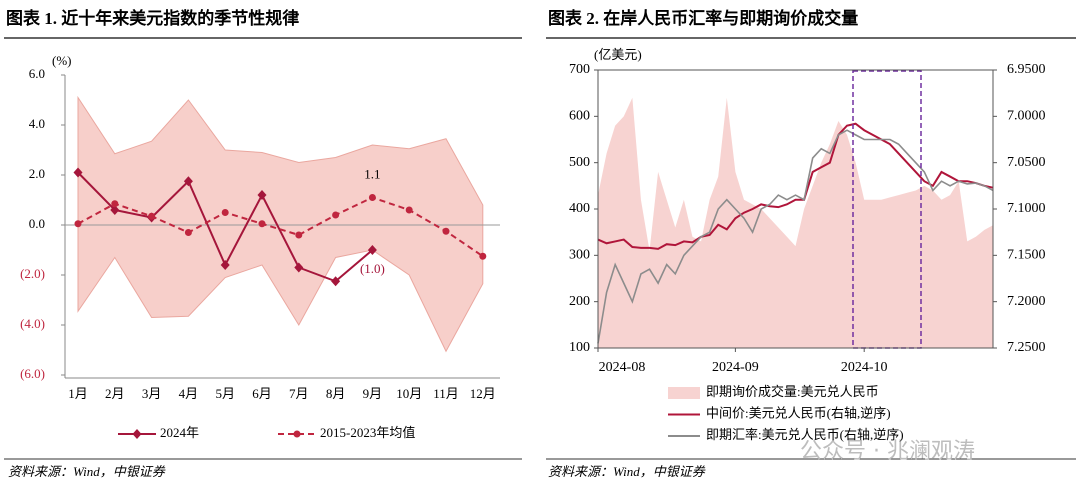  Describe the element at coordinates (62, 60) in the screenshot. I see `y-axis-unit: (%)` at that location.